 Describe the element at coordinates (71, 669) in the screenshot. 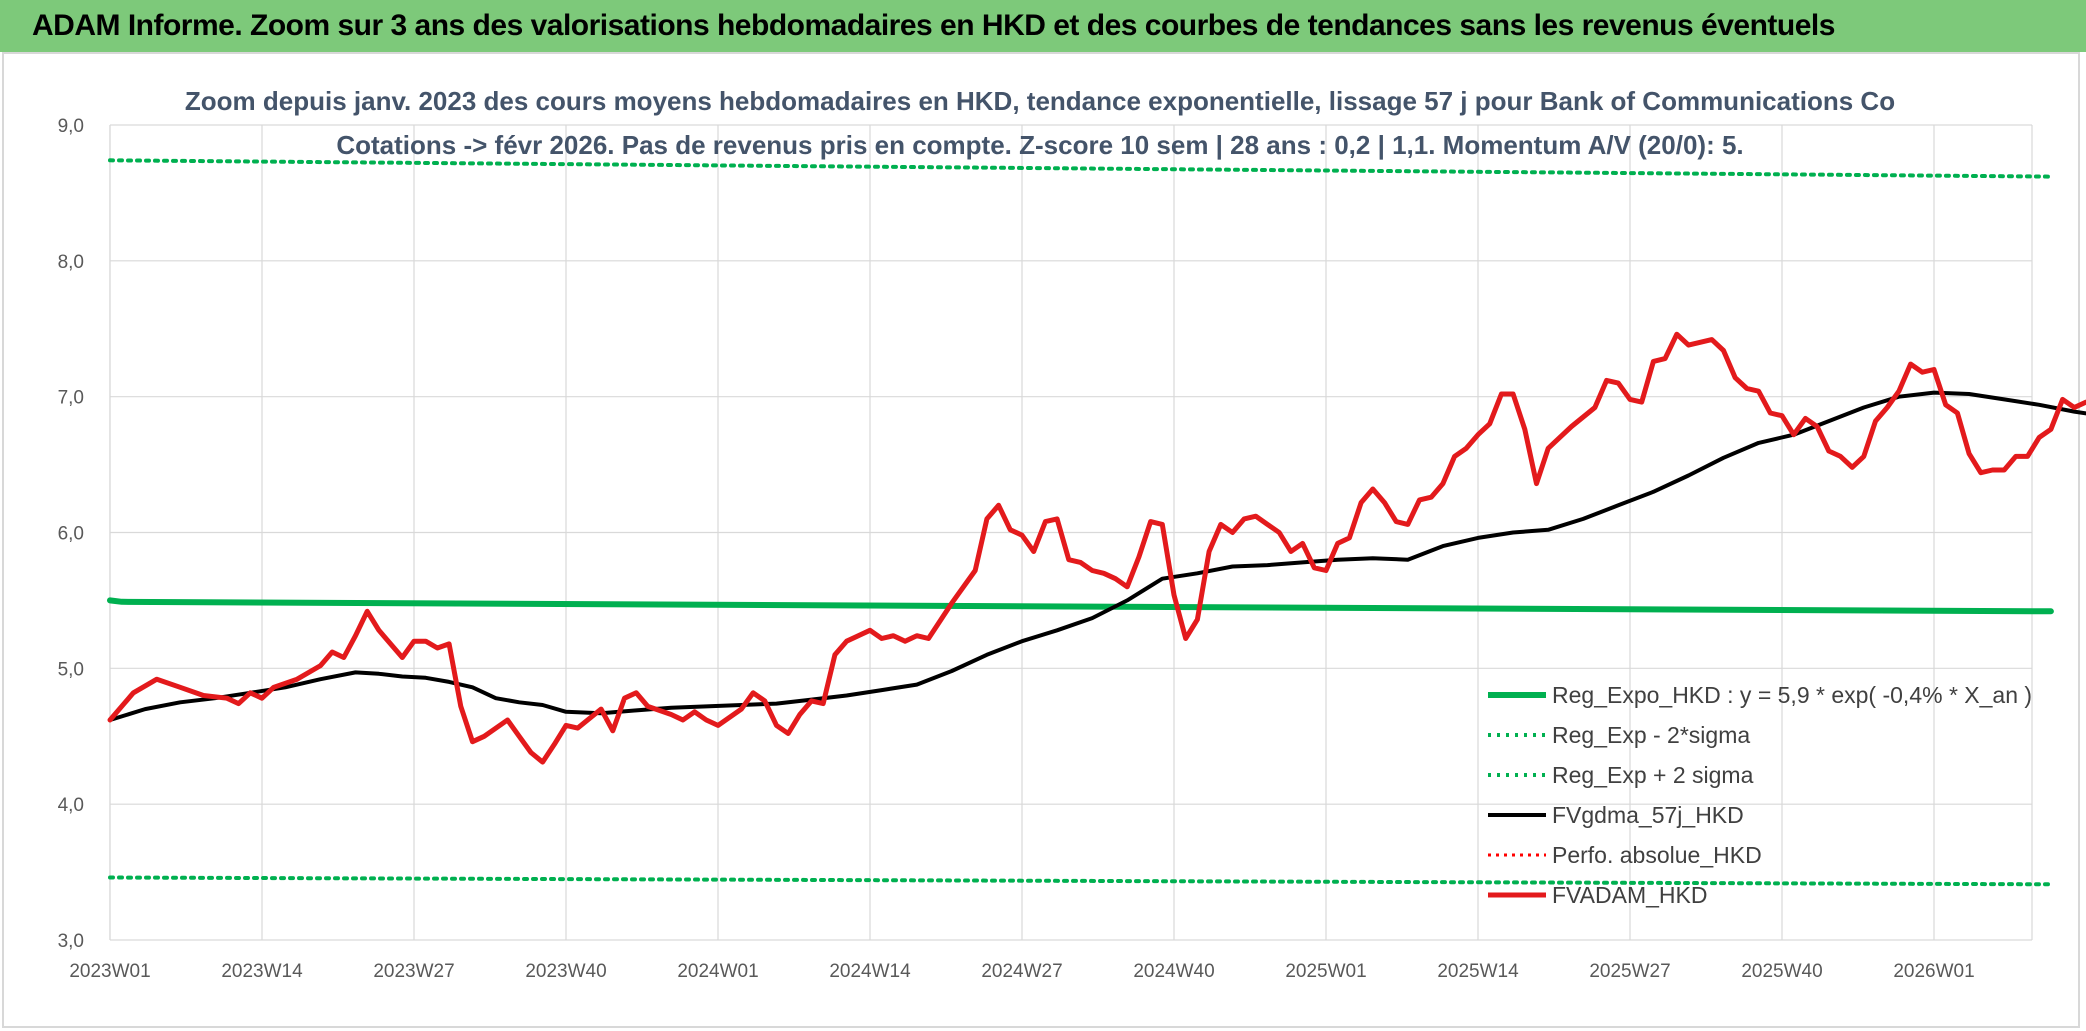

I see `y-tick-label: 5,0` at that location.